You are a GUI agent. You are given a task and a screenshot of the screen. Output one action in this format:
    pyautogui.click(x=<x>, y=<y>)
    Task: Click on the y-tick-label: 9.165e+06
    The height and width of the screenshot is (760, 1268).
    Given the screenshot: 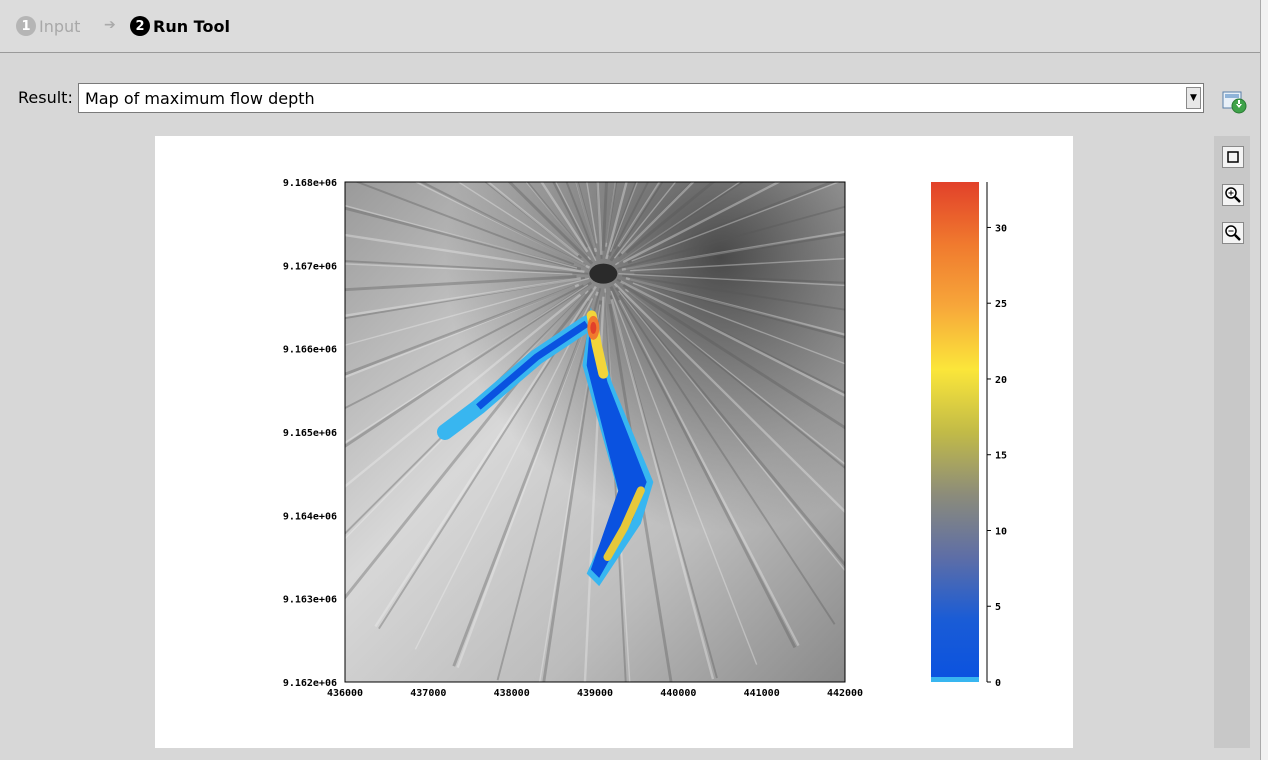 What is the action you would take?
    pyautogui.click(x=310, y=433)
    